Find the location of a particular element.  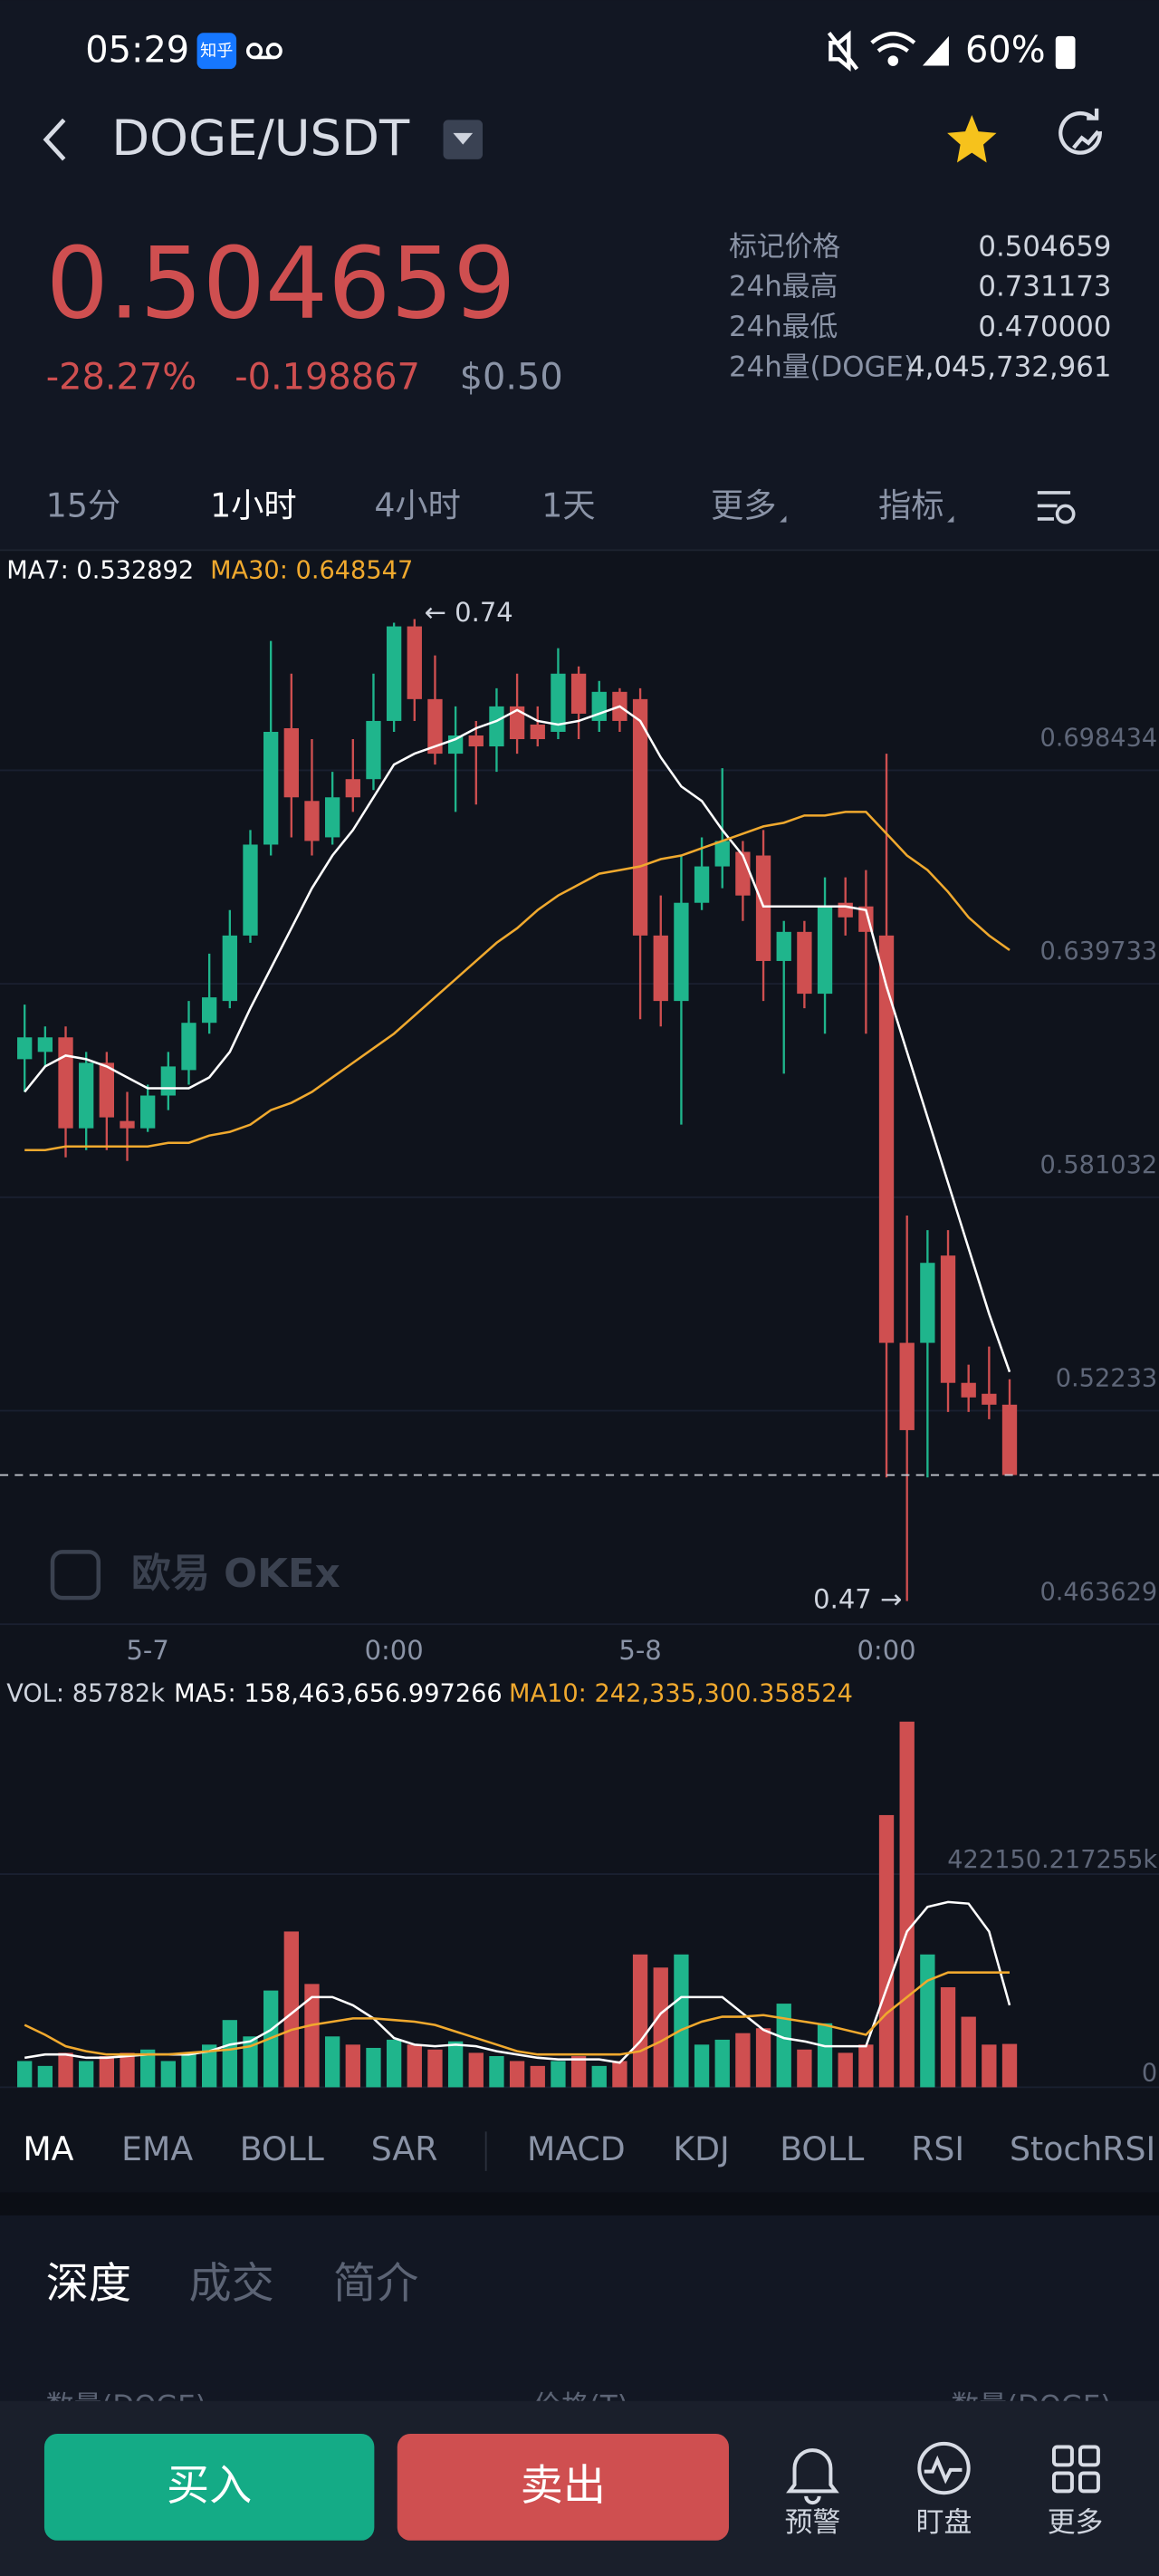

back-button is located at coordinates (55, 139).